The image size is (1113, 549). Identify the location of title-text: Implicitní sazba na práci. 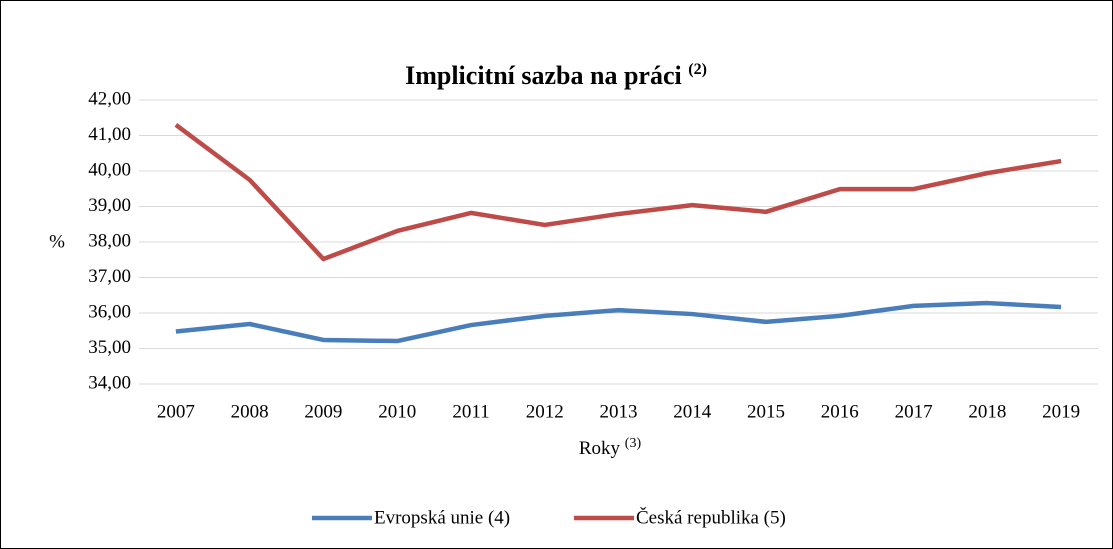
(543, 75).